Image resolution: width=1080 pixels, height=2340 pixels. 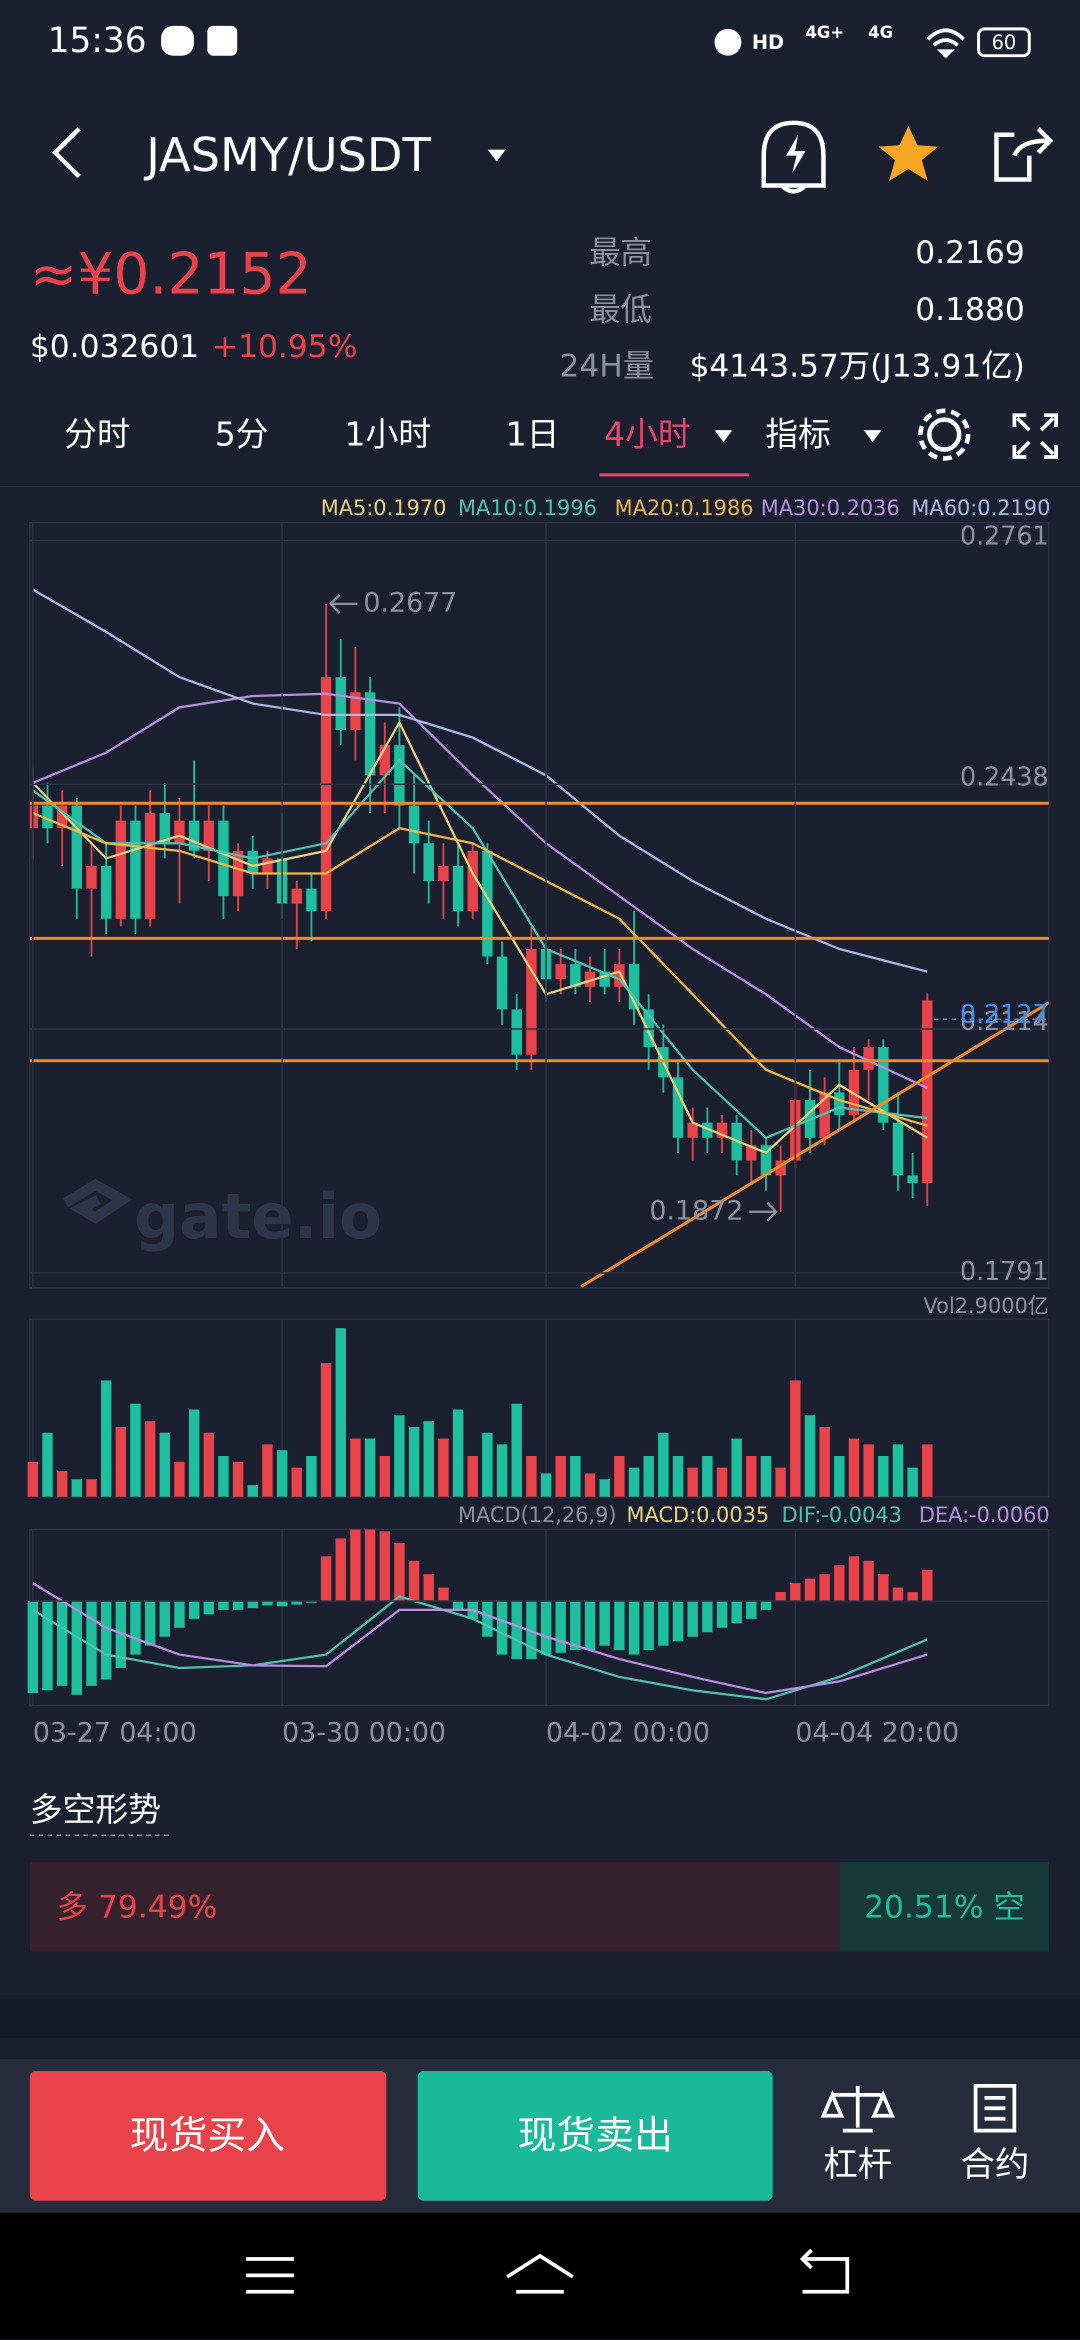 I want to click on last-price-label: 0.2127, so click(x=1004, y=1014).